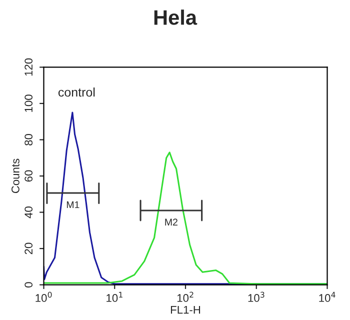 This screenshot has width=350, height=320. What do you see at coordinates (76, 92) in the screenshot?
I see `annotation: control` at bounding box center [76, 92].